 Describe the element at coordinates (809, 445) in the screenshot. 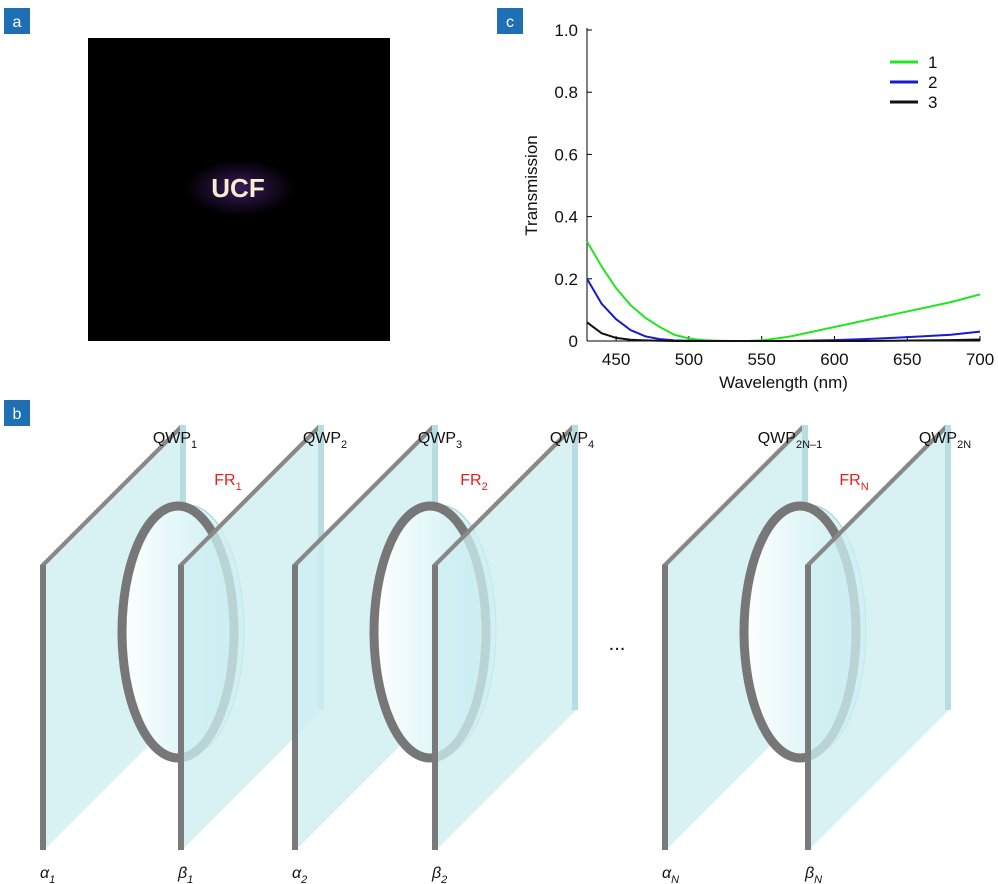

I see `label-sub: 2N–1` at that location.